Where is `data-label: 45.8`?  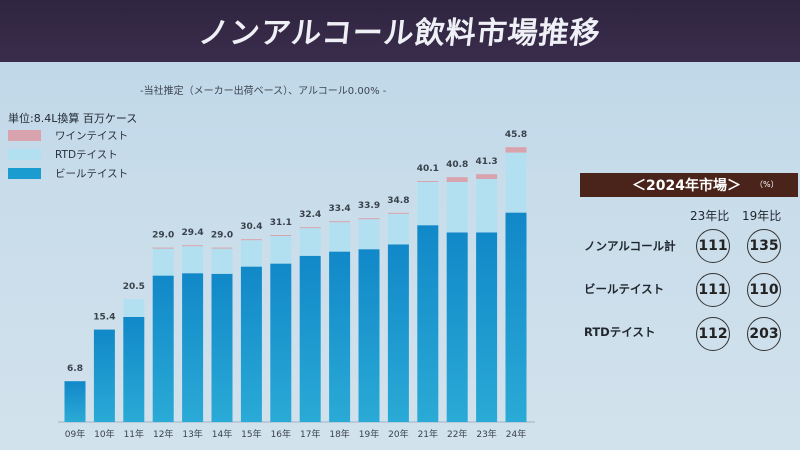
data-label: 45.8 is located at coordinates (516, 135).